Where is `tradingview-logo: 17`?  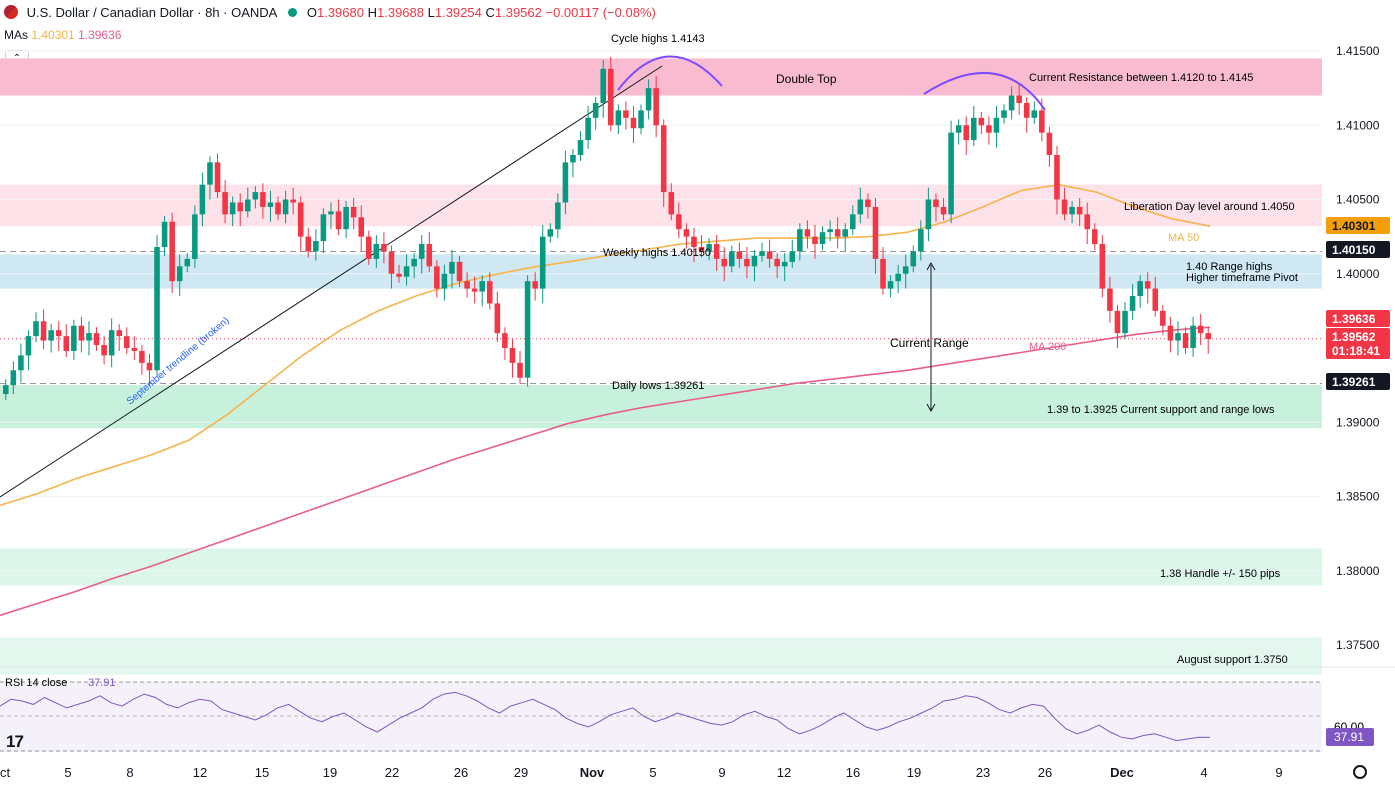
tradingview-logo: 17 is located at coordinates (15, 741).